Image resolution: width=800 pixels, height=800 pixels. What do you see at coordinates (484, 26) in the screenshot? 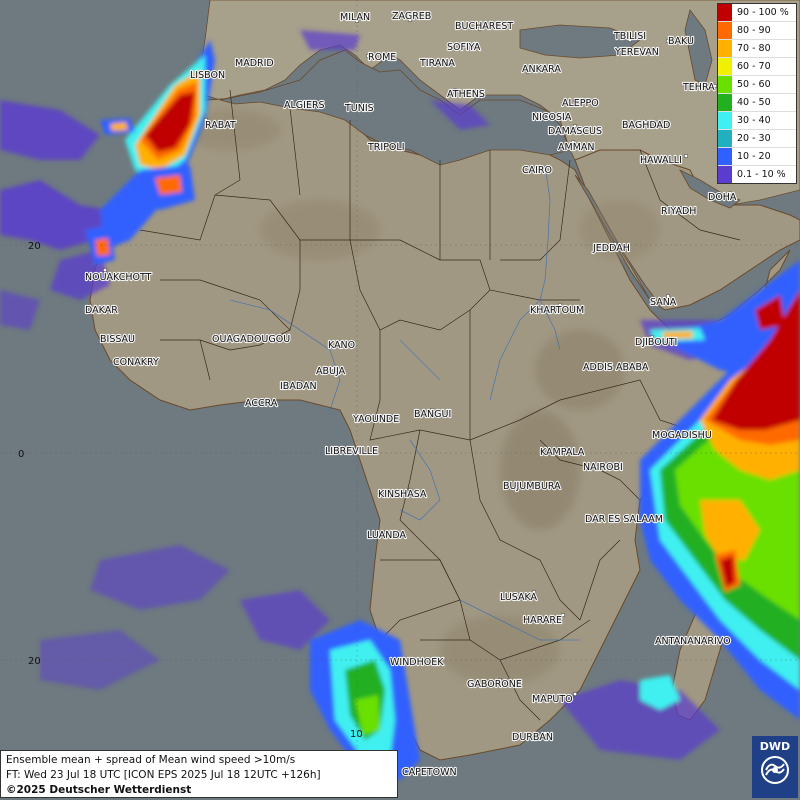
I see `city-bucharest: BUCHAREST` at bounding box center [484, 26].